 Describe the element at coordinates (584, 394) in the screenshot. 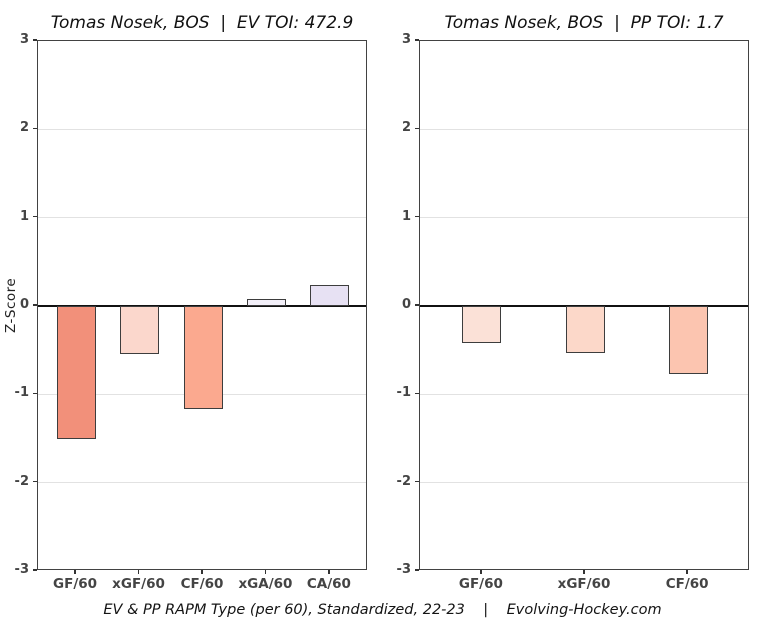

I see `gridline--1` at that location.